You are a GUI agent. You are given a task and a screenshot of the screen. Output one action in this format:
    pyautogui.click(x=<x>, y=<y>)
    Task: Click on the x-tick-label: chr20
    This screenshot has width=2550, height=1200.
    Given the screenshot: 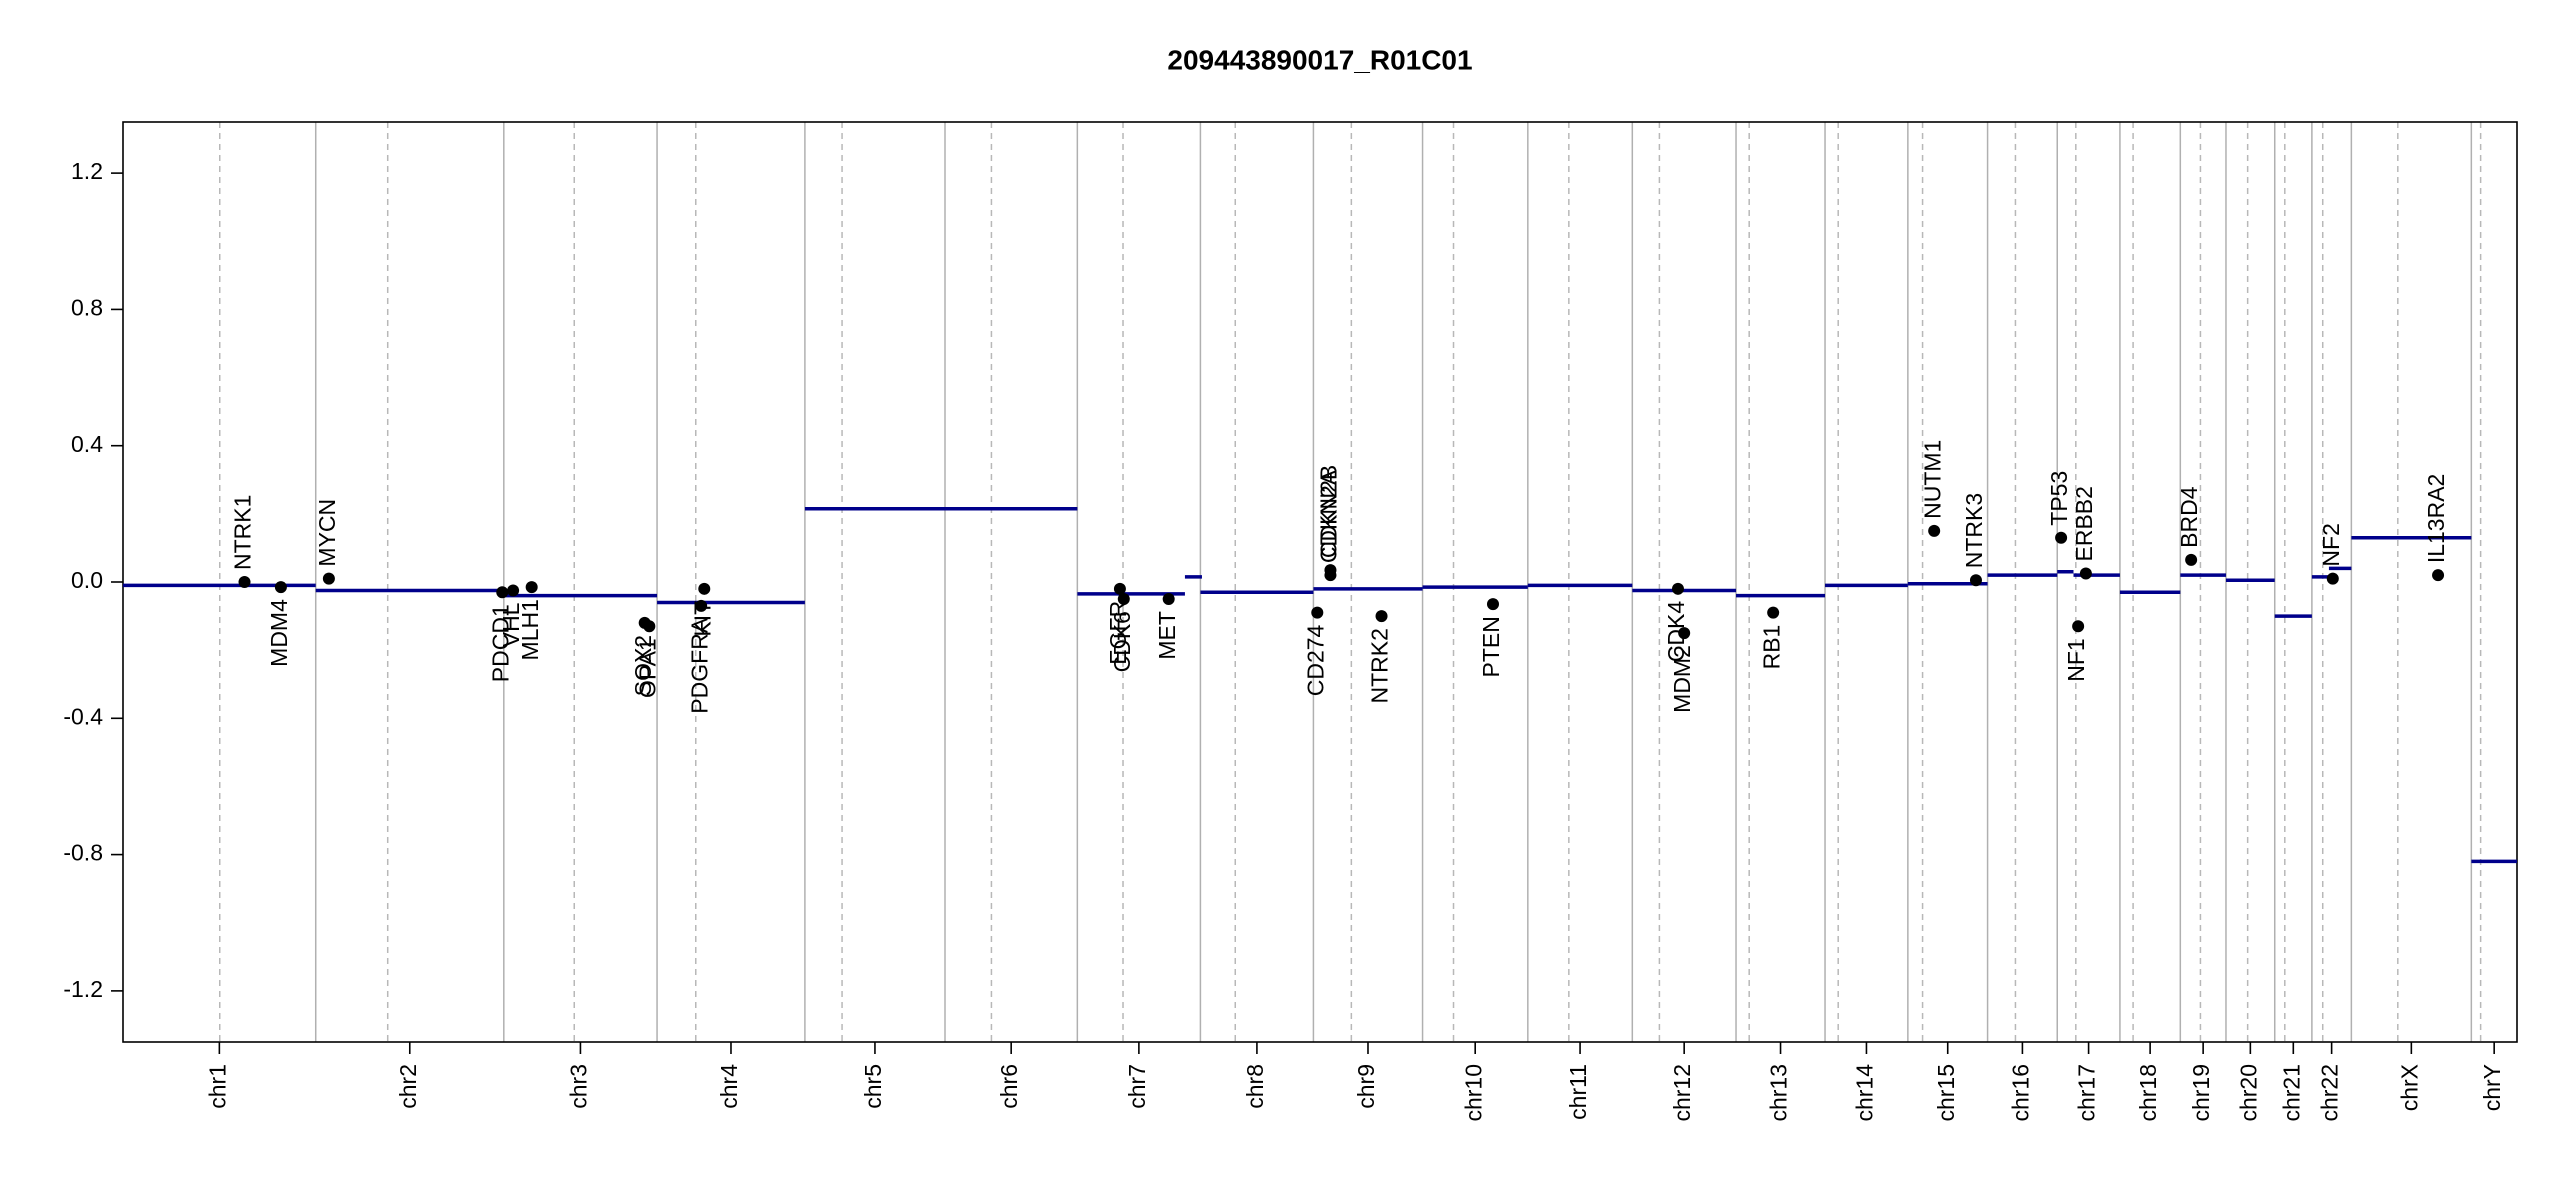 What is the action you would take?
    pyautogui.click(x=2248, y=1093)
    